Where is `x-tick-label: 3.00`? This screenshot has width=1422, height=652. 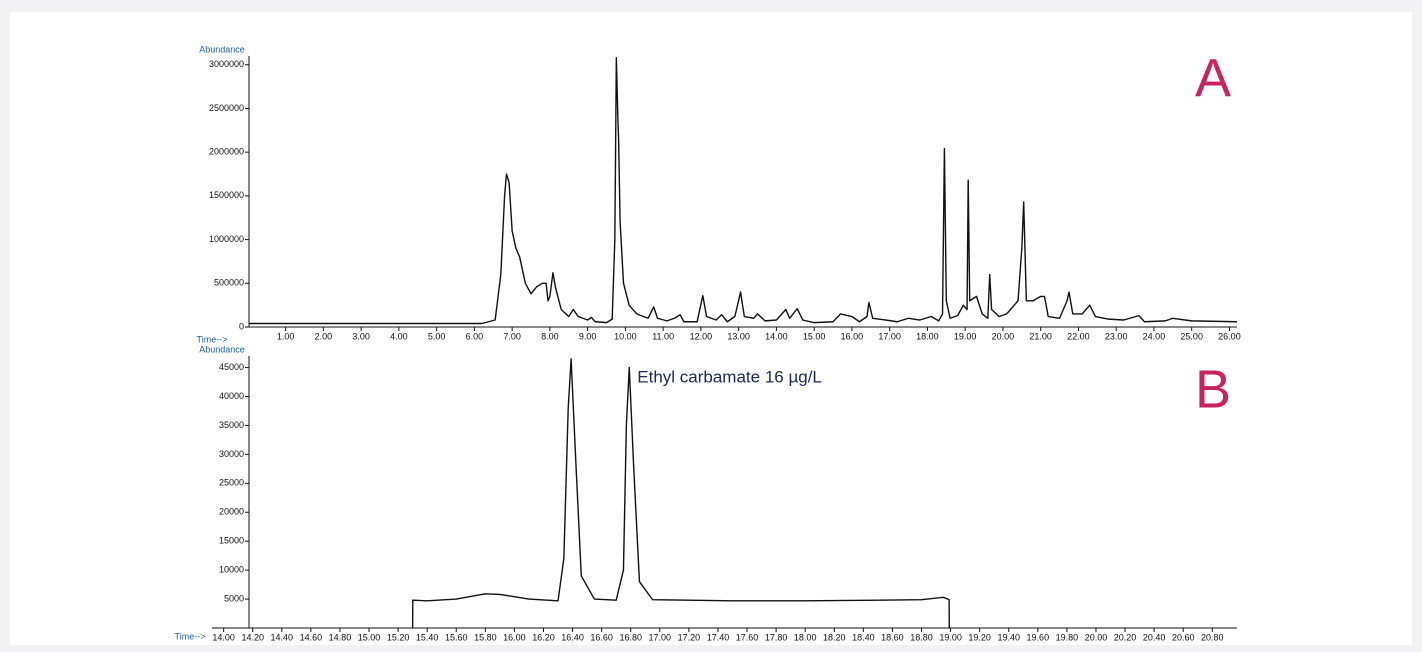 x-tick-label: 3.00 is located at coordinates (361, 336).